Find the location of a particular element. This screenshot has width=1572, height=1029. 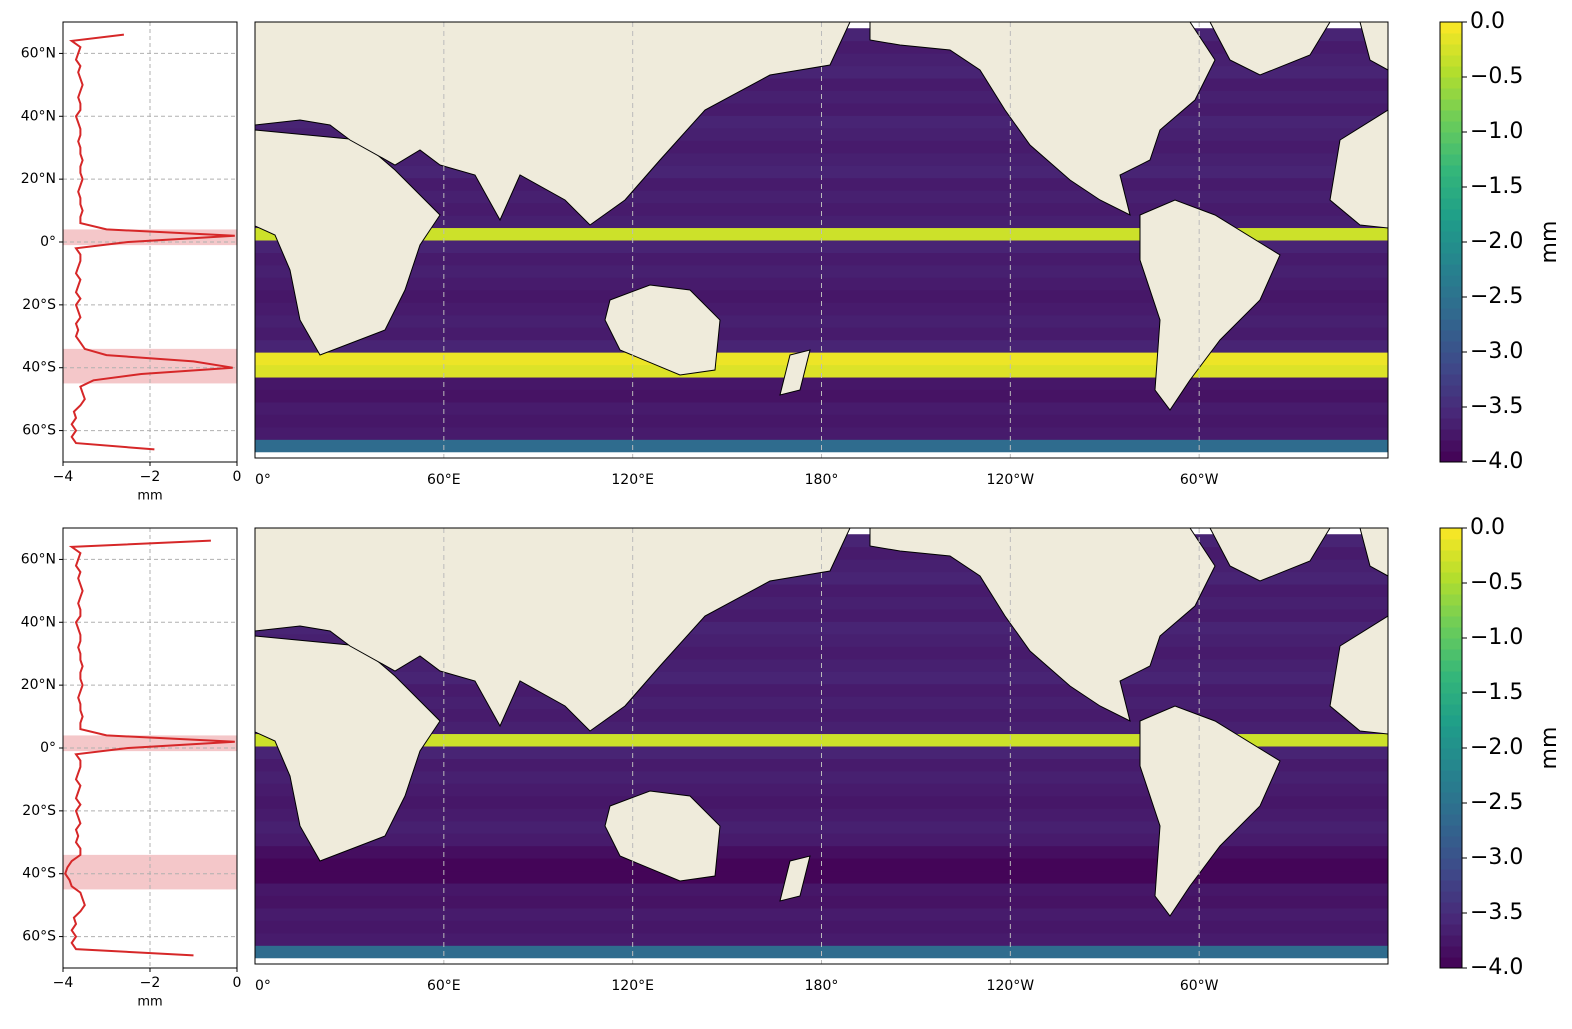

colorbar-label: mm is located at coordinates (1549, 748).